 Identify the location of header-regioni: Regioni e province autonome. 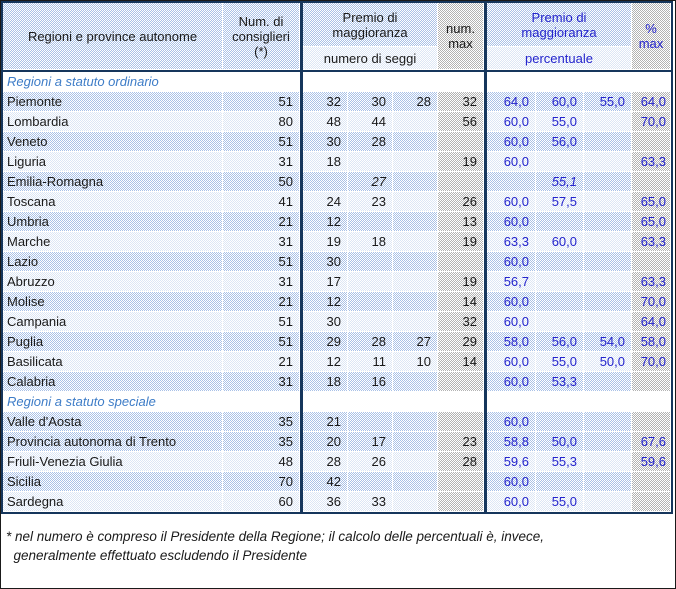
(113, 36).